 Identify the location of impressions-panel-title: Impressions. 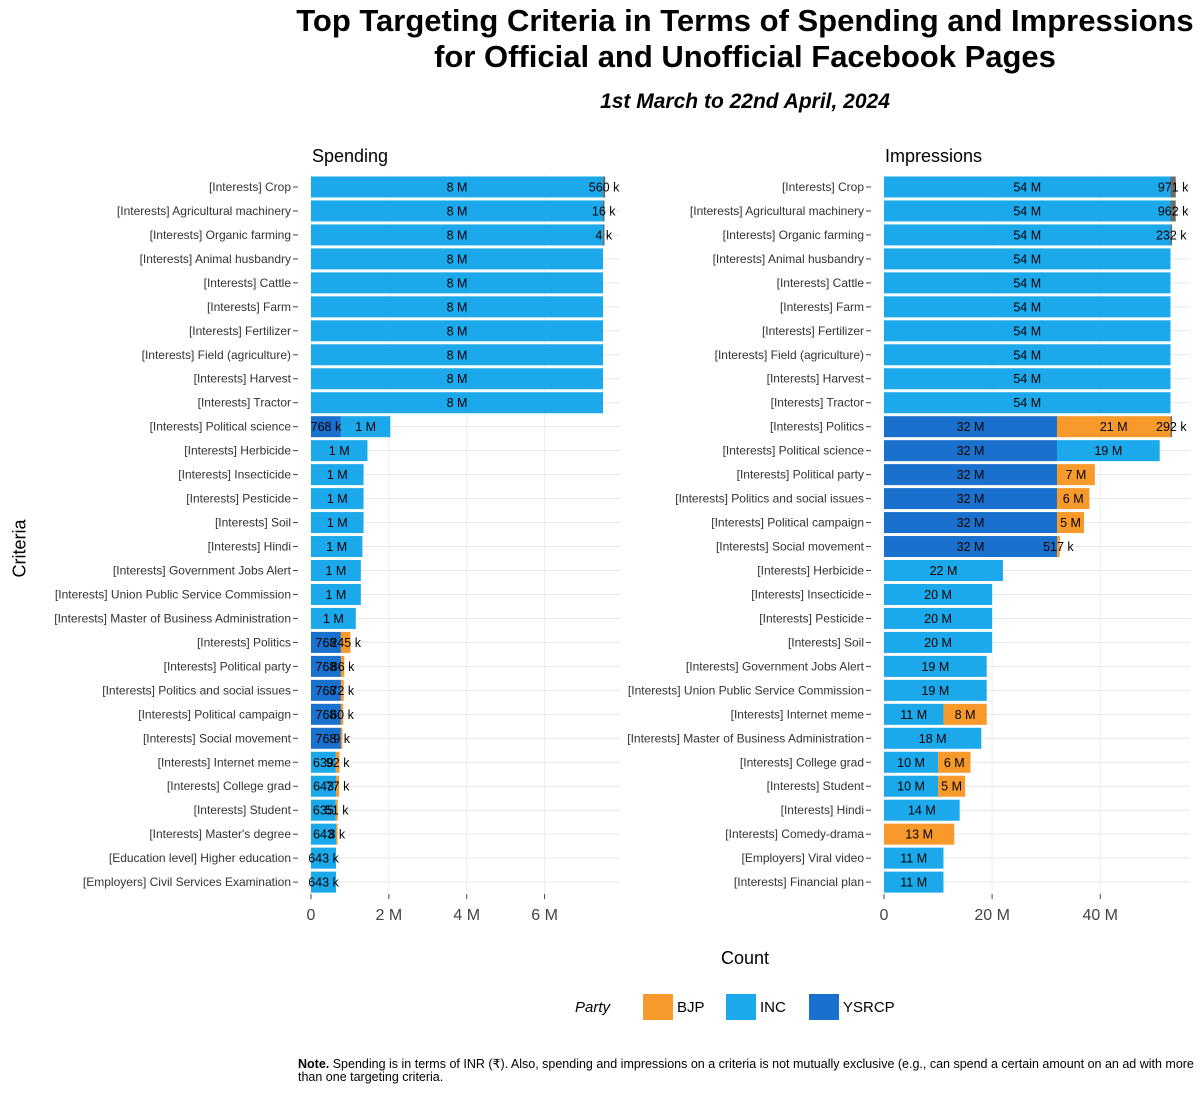
(934, 156).